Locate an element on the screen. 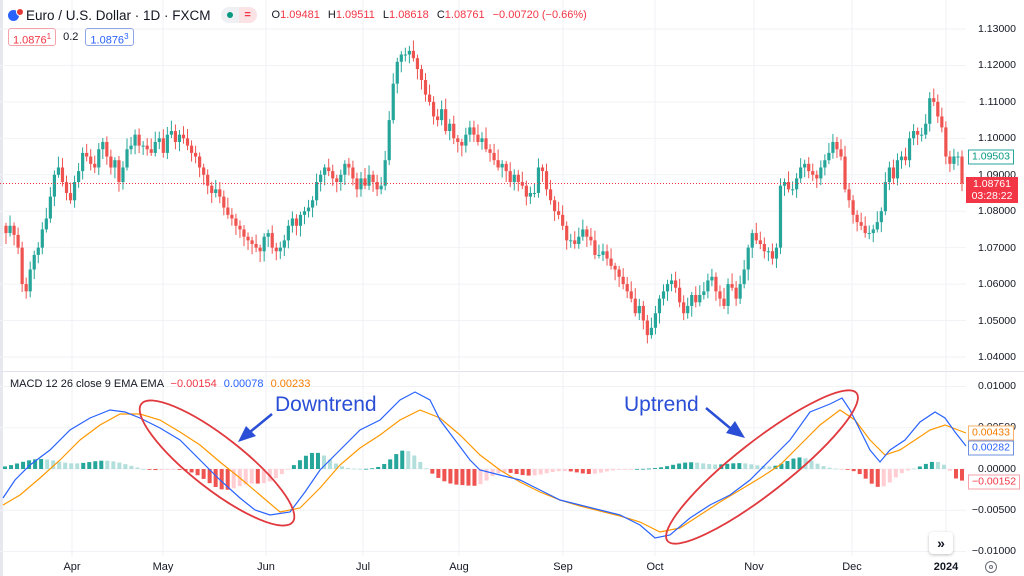 The height and width of the screenshot is (576, 1024). left-edge is located at coordinates (1, 288).